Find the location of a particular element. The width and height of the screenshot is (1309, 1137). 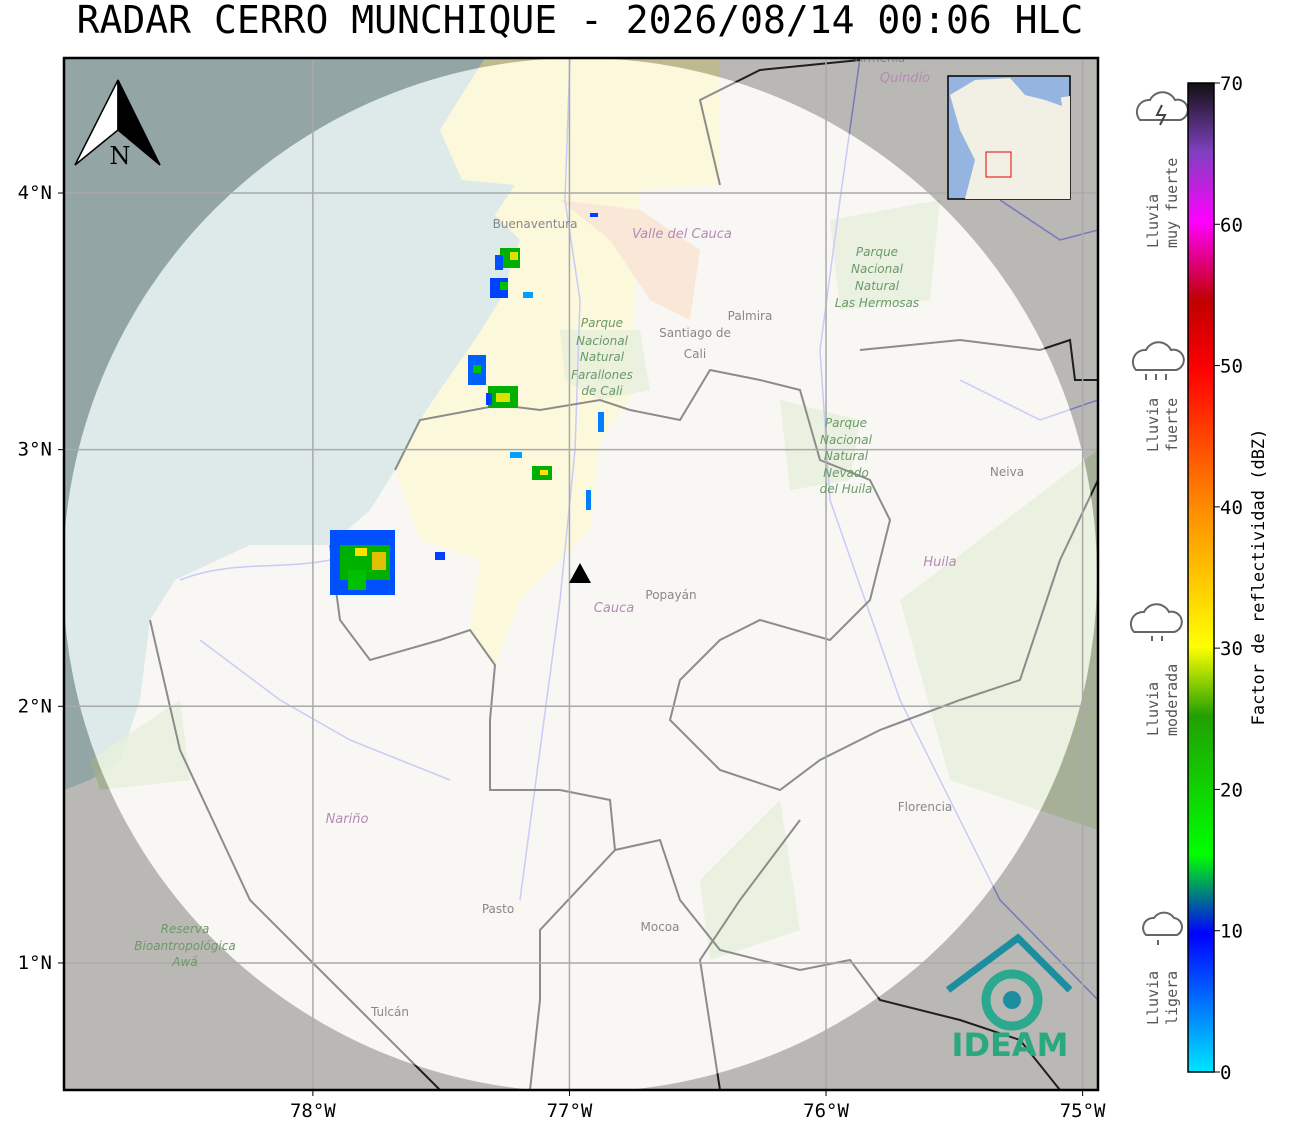

legend-line: ligera is located at coordinates (1172, 998).